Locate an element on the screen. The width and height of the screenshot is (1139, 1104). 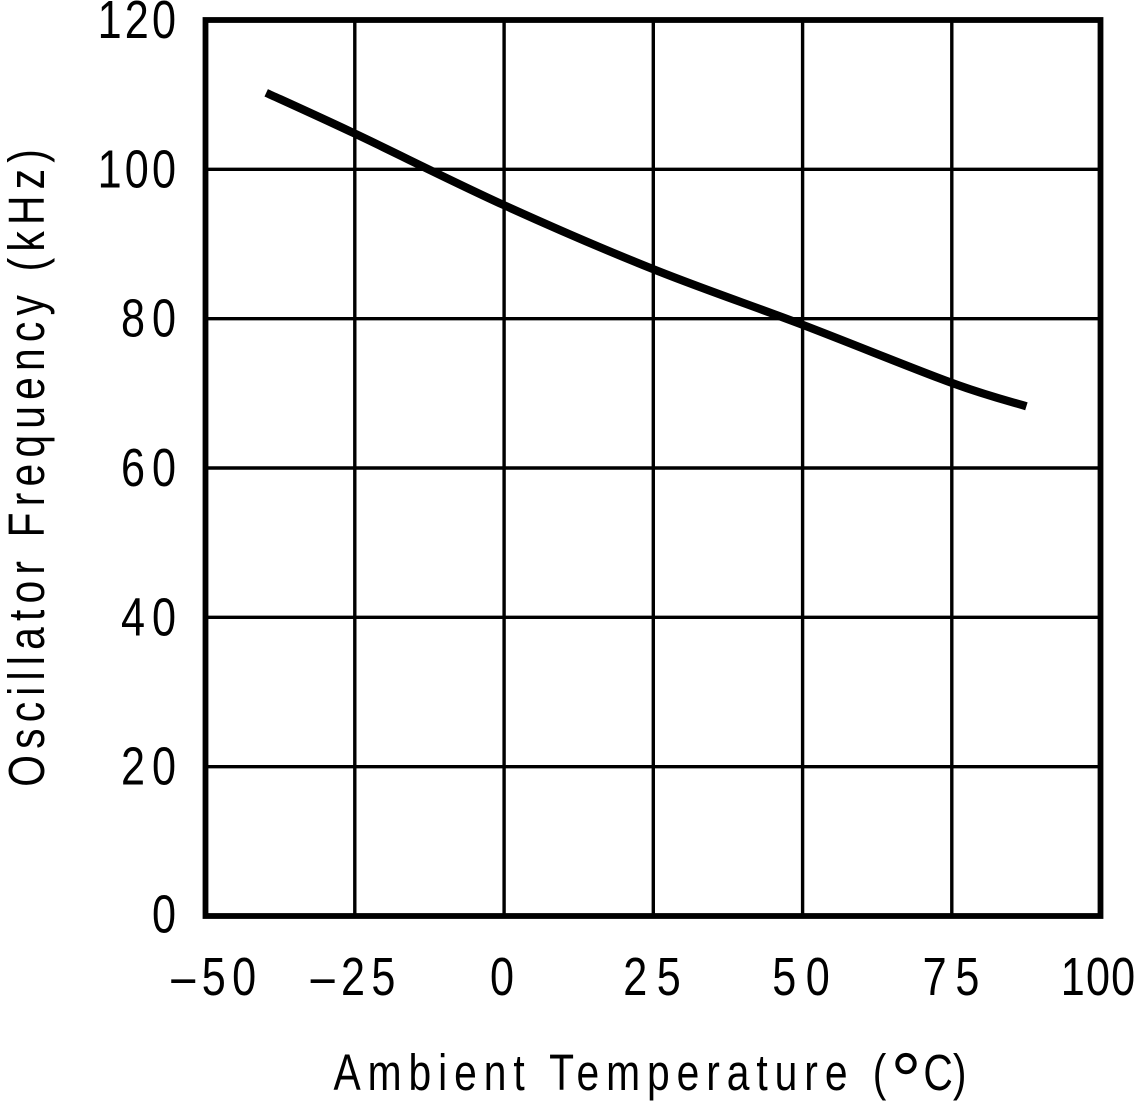
svg-text: –25 is located at coordinates (353, 978).